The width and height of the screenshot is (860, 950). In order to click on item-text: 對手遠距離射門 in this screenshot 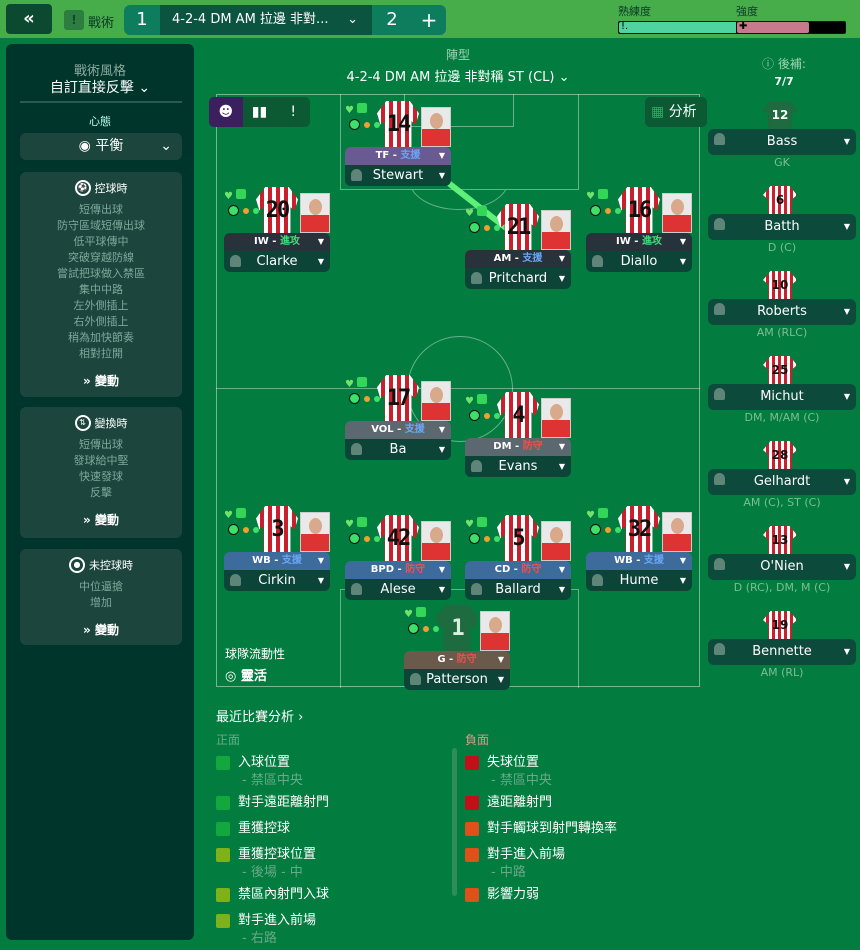, I will do `click(284, 802)`.